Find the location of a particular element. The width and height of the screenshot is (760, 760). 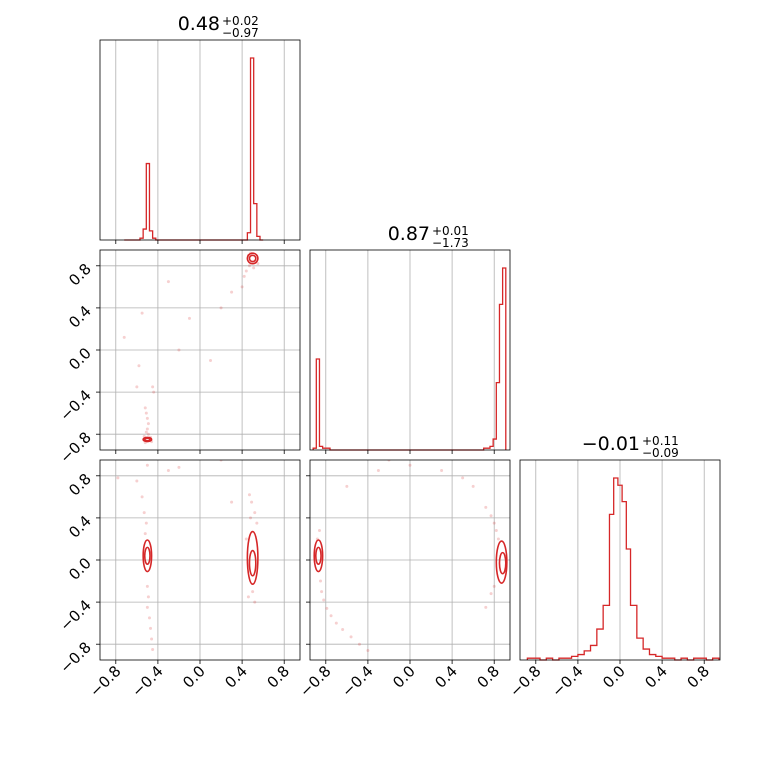

y-tick-label: −0.8 is located at coordinates (75, 447).